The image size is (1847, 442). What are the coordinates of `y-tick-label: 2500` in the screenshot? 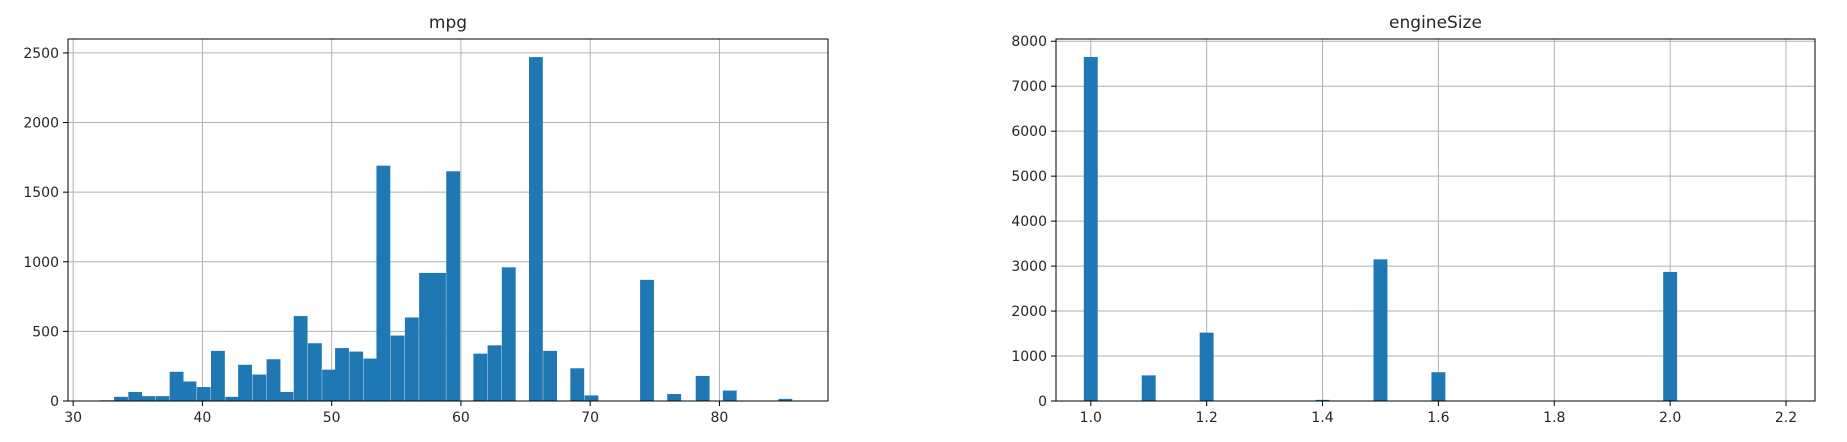 It's located at (41, 54).